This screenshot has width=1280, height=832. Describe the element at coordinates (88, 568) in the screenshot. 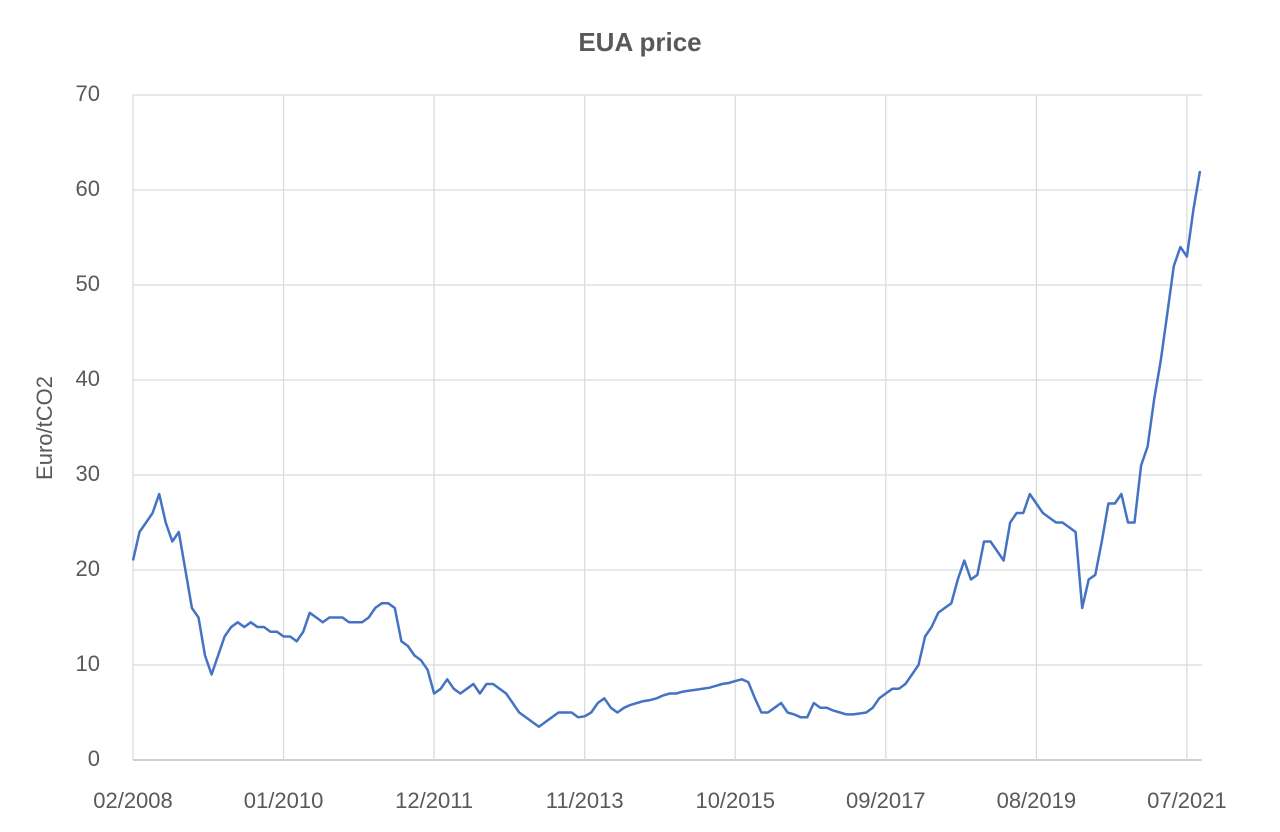

I see `y-tick-label: 20` at that location.